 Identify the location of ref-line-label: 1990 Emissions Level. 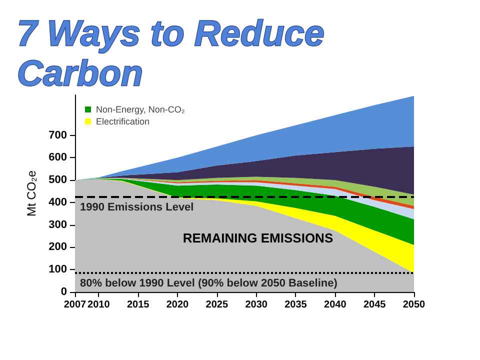
(137, 207).